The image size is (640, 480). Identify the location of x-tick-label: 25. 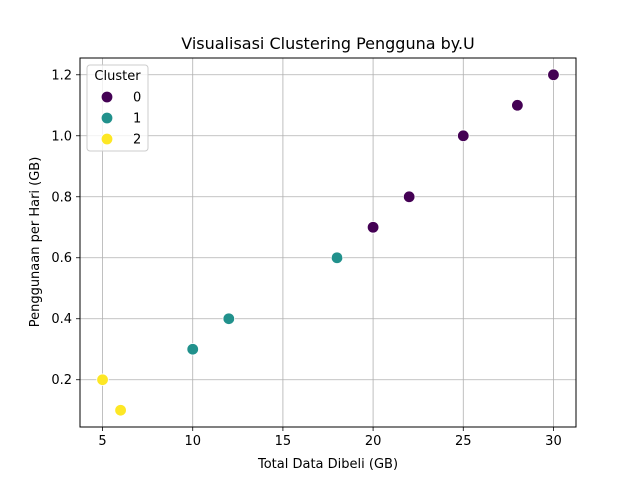
(463, 441).